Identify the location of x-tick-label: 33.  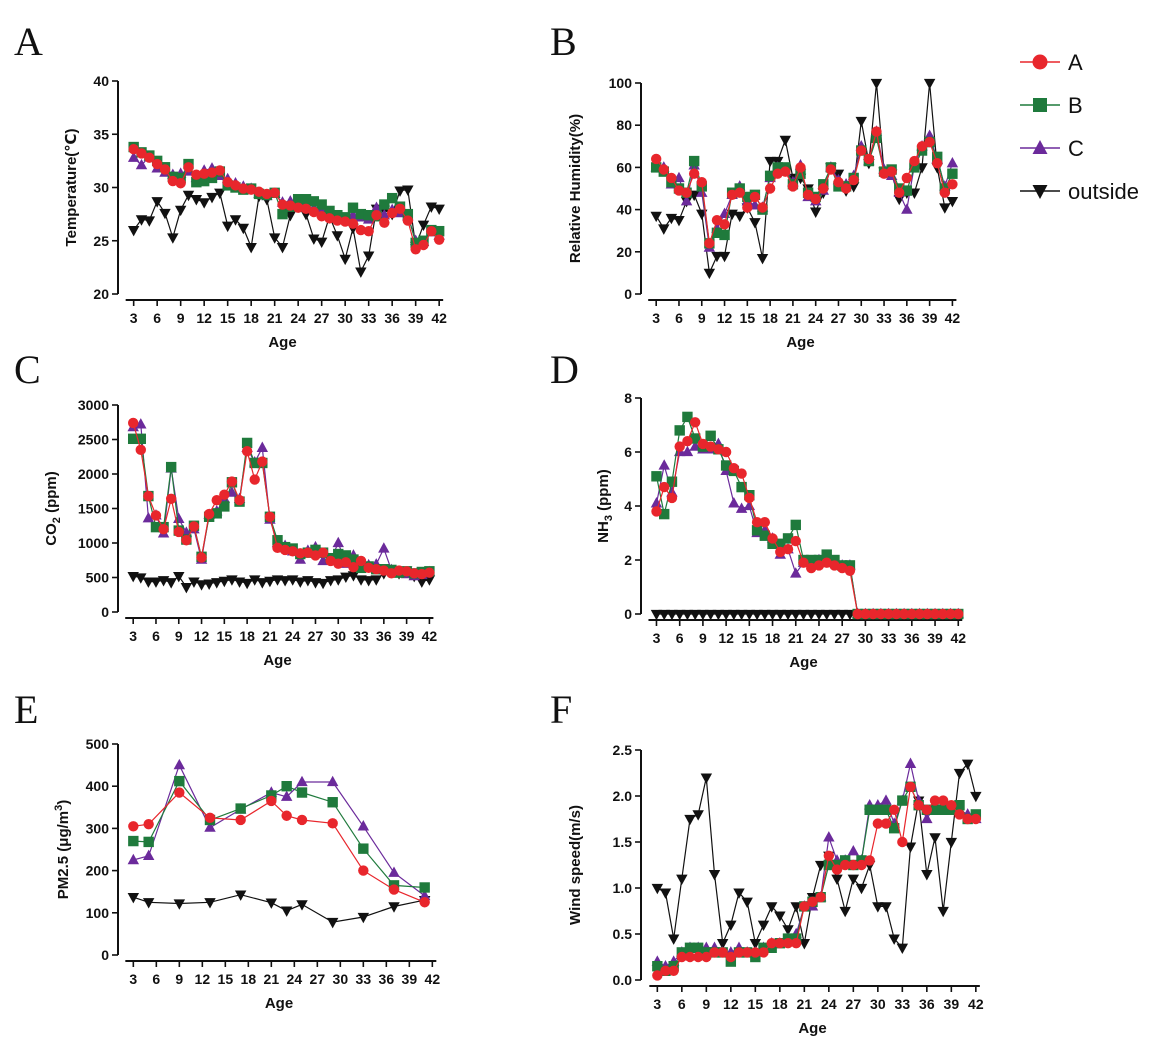
(361, 636).